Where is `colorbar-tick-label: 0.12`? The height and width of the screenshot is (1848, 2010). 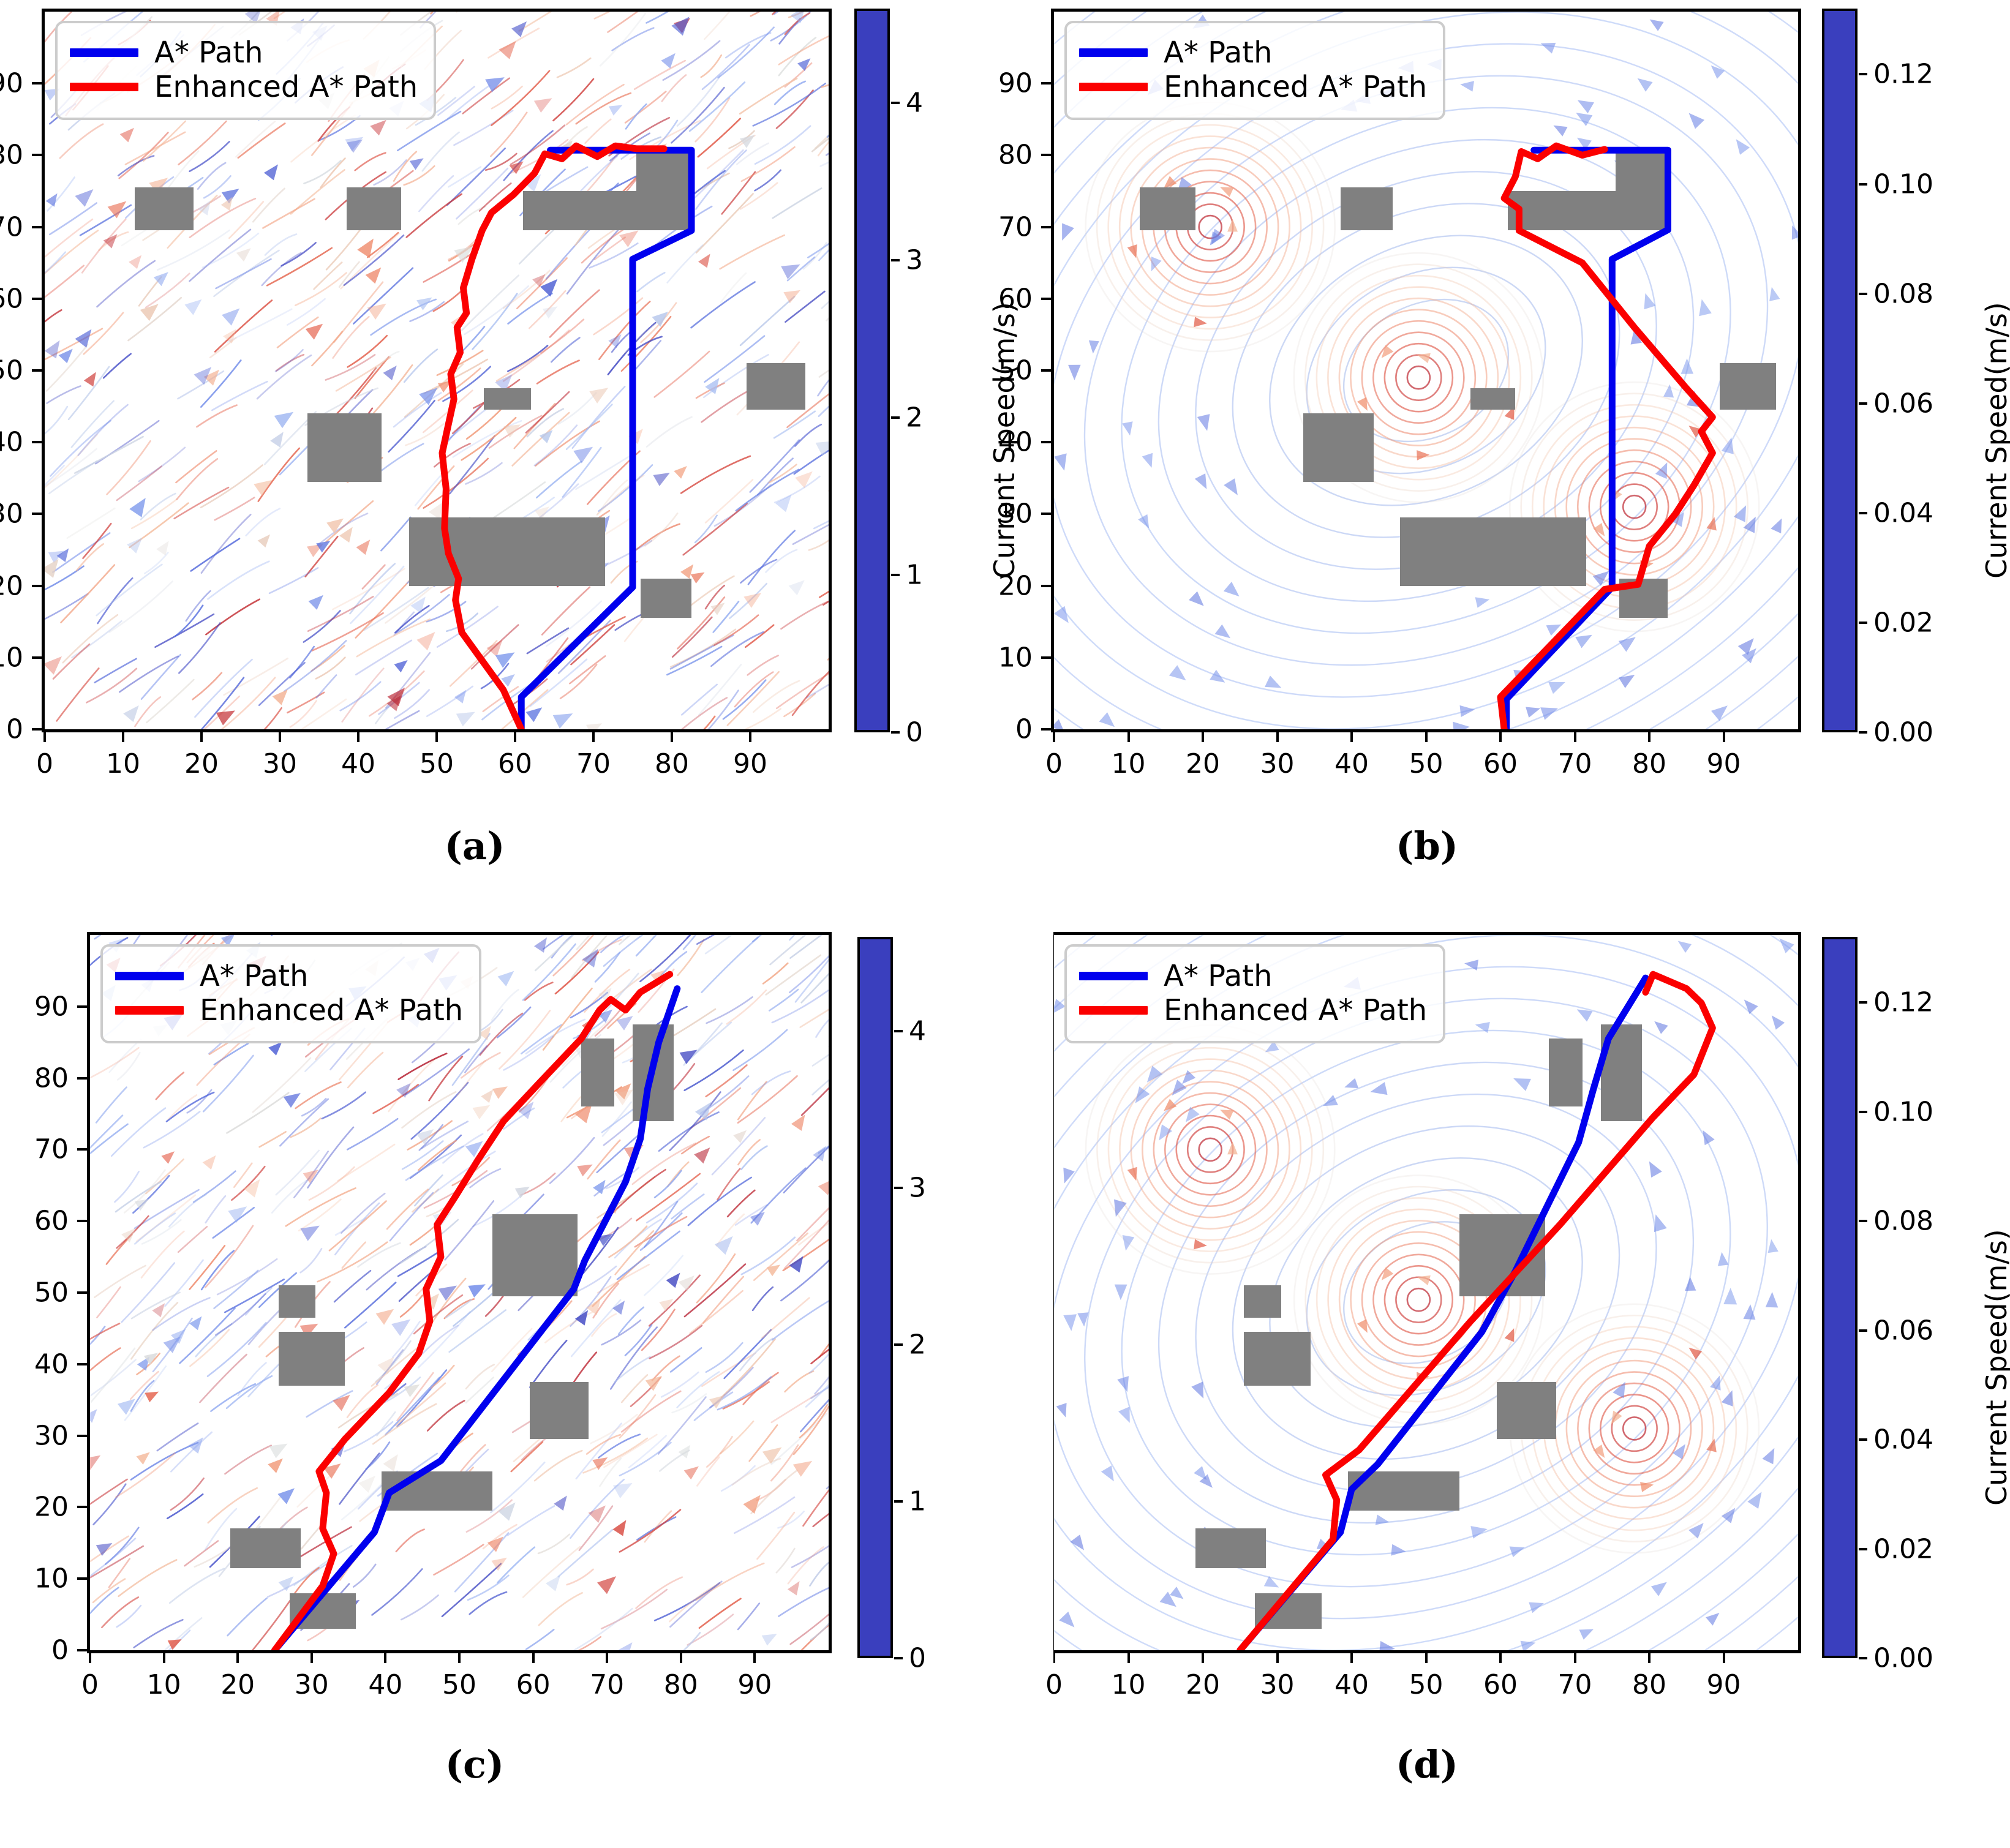 colorbar-tick-label: 0.12 is located at coordinates (1903, 1002).